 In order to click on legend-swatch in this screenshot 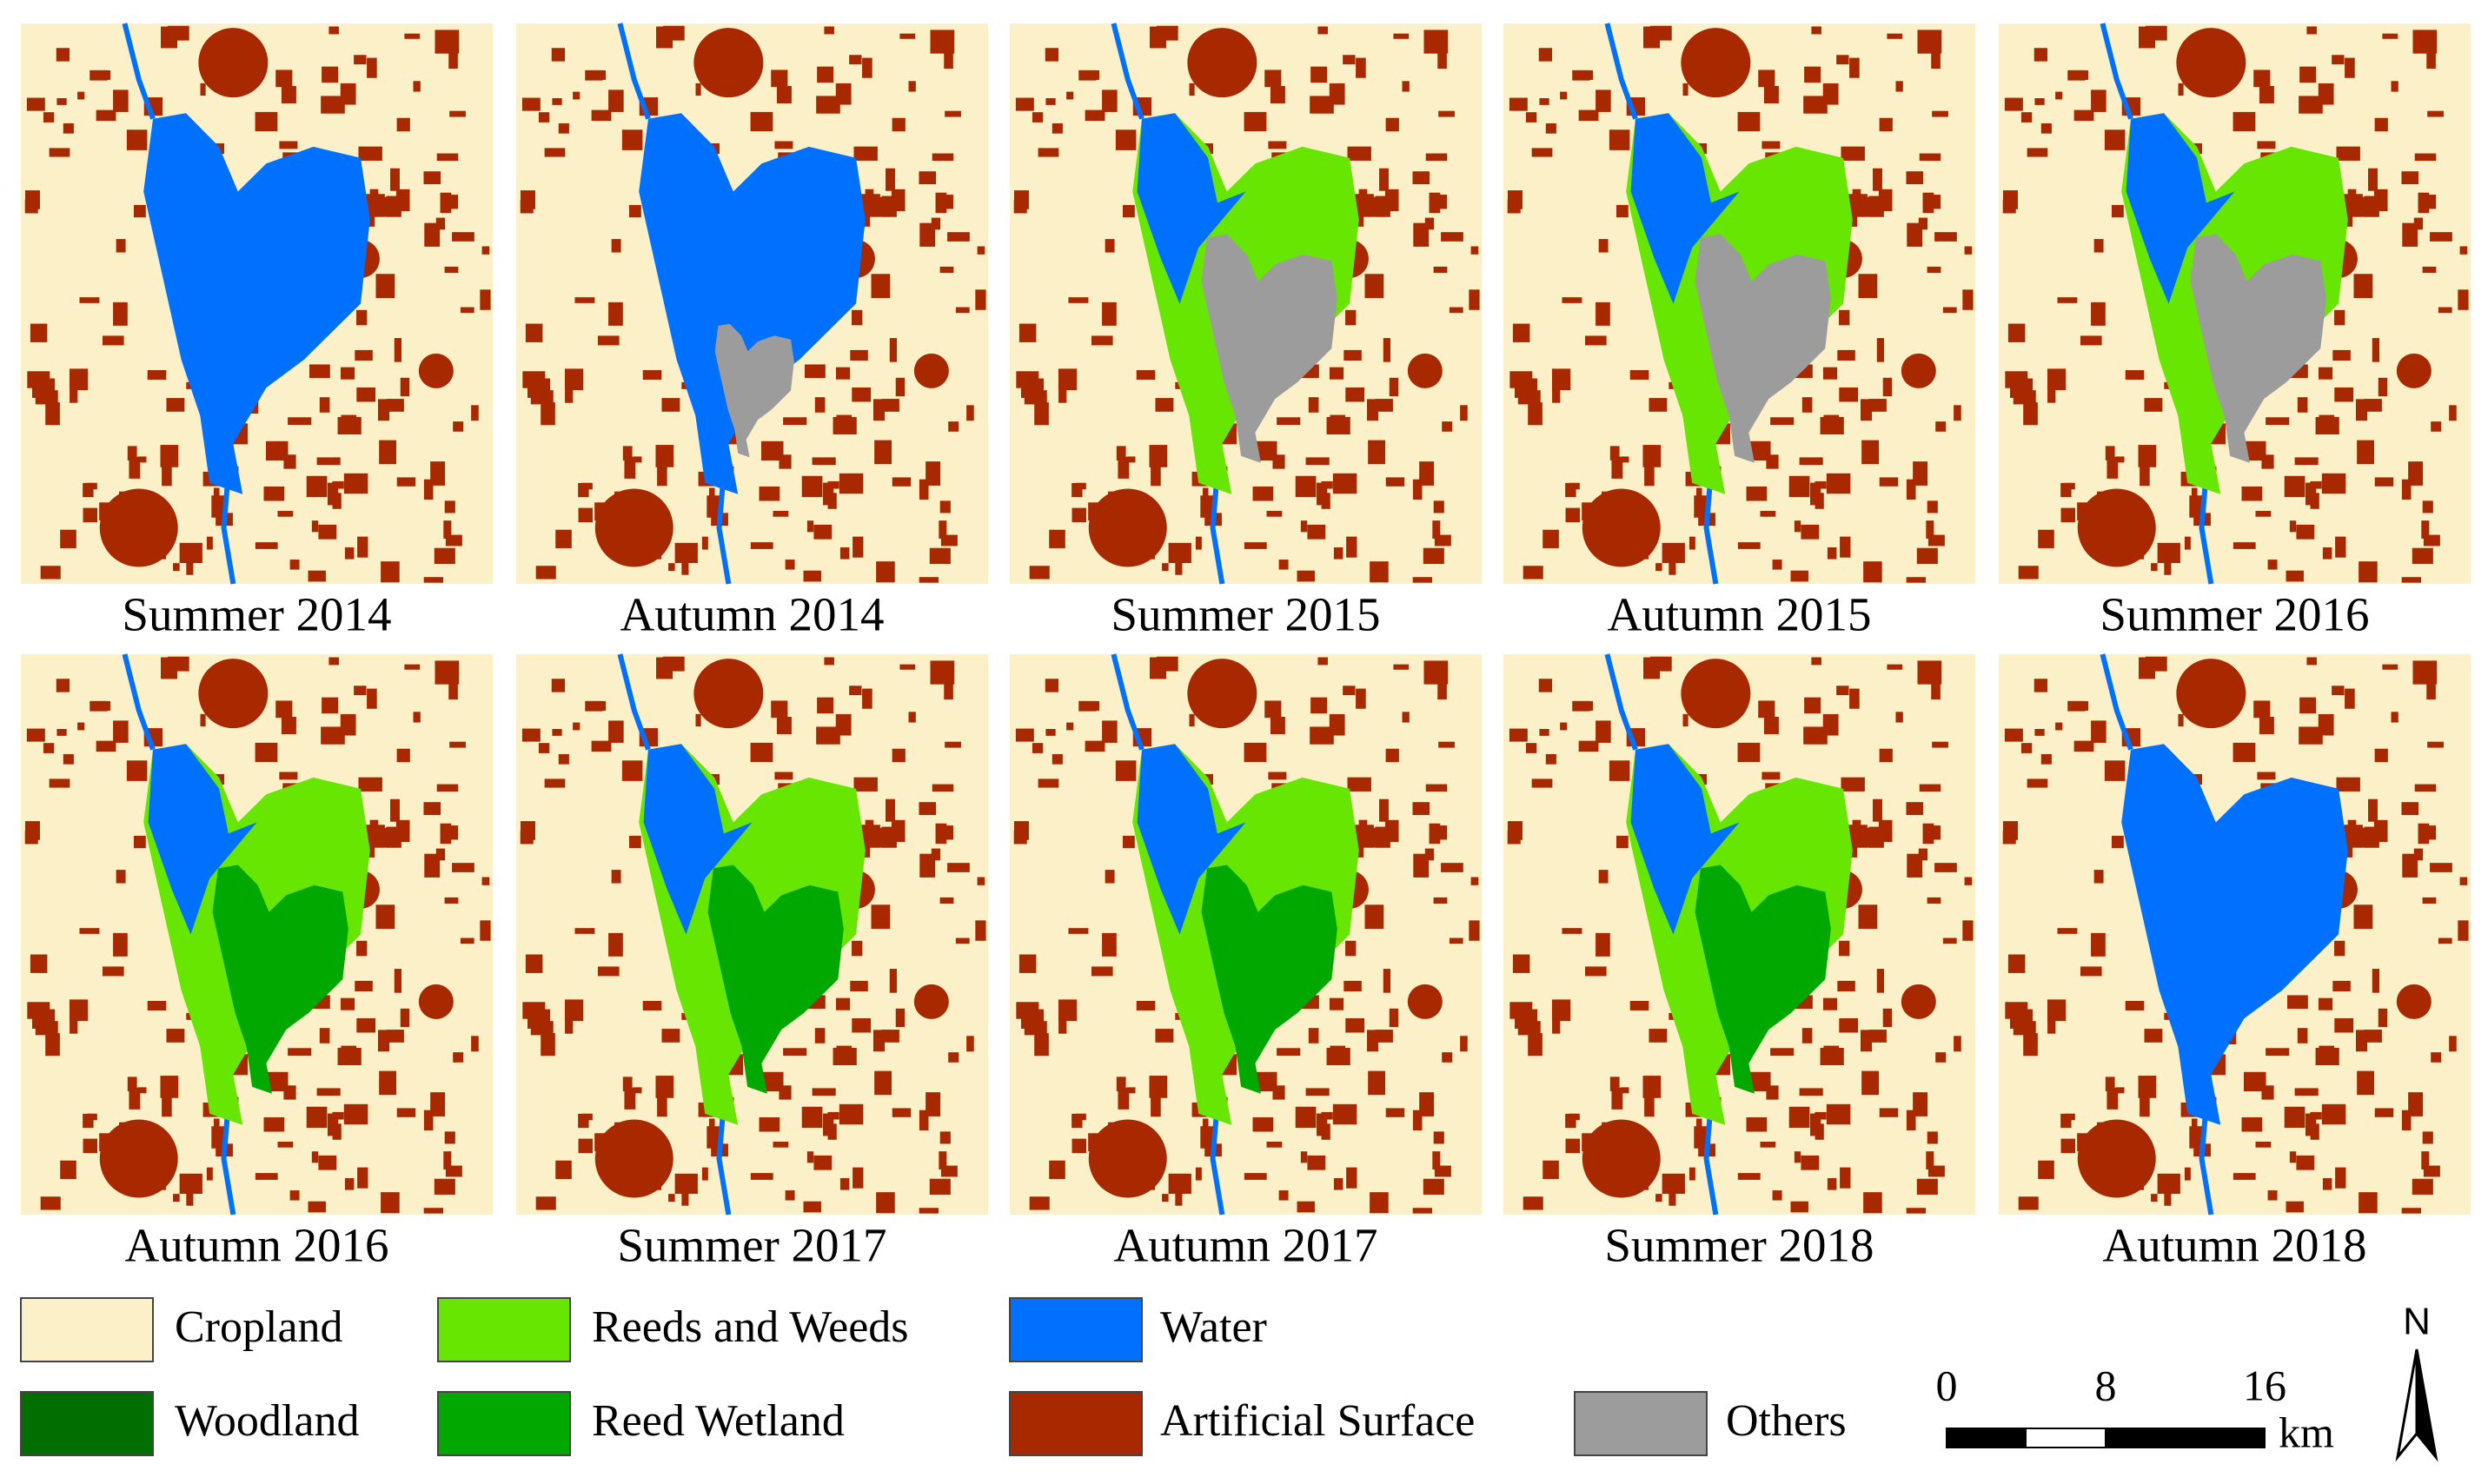, I will do `click(504, 1329)`.